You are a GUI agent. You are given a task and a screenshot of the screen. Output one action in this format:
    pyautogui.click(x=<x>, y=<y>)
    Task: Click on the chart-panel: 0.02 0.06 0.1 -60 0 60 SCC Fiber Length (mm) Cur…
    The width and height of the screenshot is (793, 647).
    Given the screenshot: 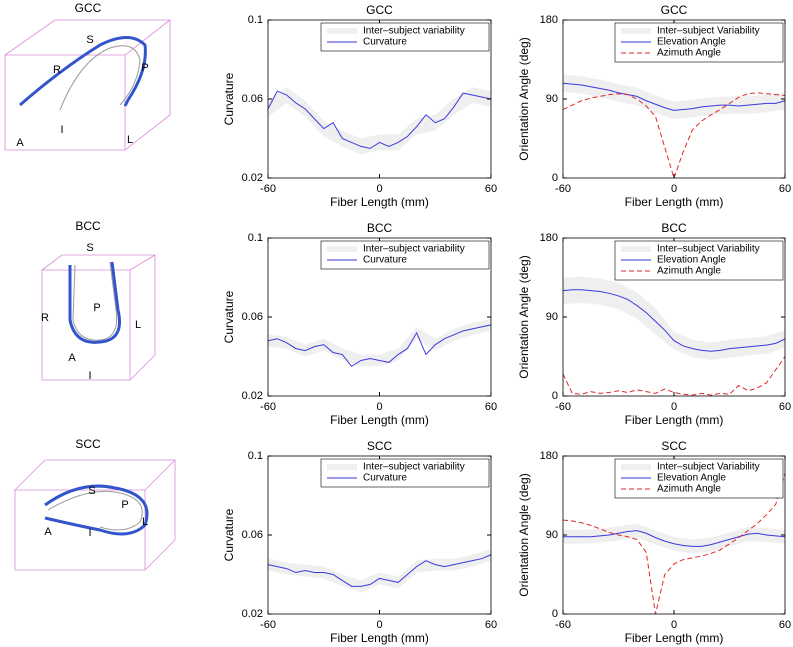 What is the action you would take?
    pyautogui.click(x=359, y=542)
    